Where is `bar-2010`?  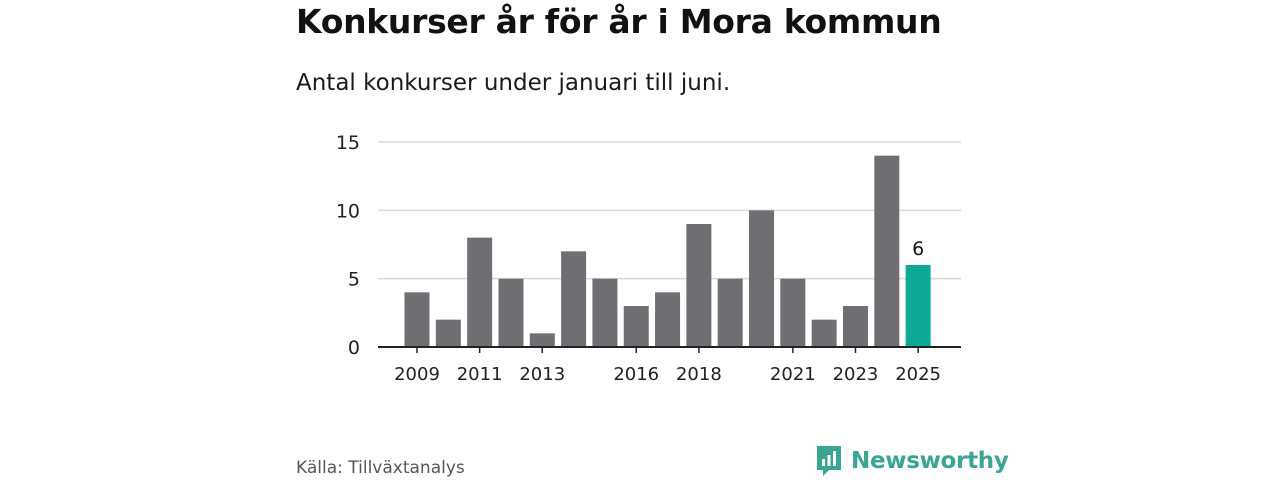
bar-2010 is located at coordinates (448, 333).